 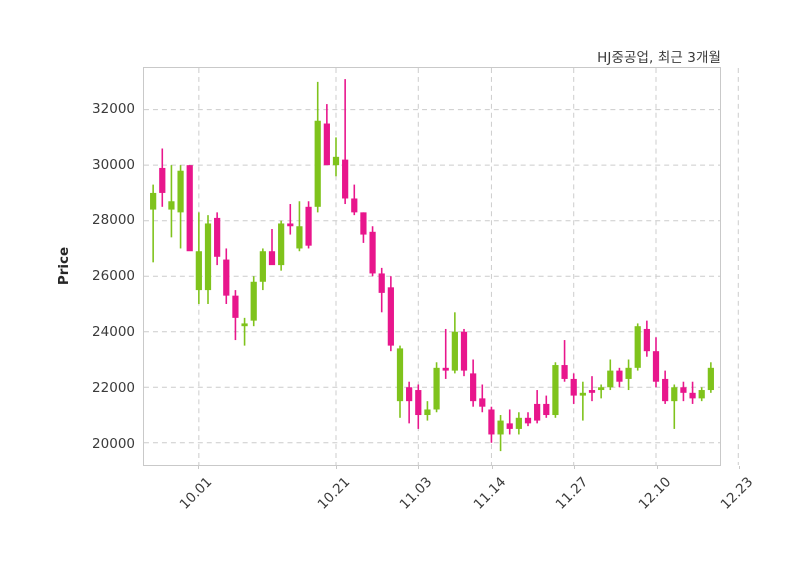 I want to click on y-axis-tick-label: 32000, so click(x=113, y=108).